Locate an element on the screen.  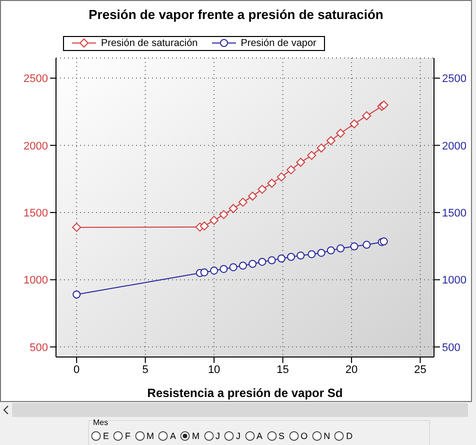
y2-tick-label: 2500 is located at coordinates (454, 79).